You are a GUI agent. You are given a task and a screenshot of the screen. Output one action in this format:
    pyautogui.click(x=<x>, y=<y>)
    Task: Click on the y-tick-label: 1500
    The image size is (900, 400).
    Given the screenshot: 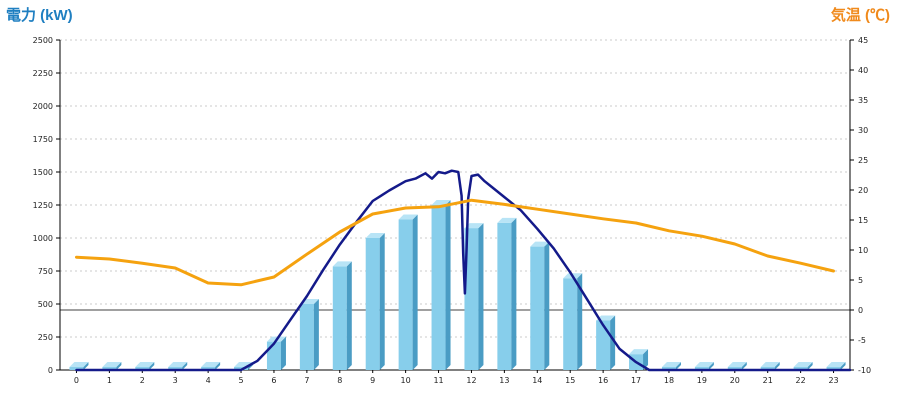 What is the action you would take?
    pyautogui.click(x=43, y=172)
    